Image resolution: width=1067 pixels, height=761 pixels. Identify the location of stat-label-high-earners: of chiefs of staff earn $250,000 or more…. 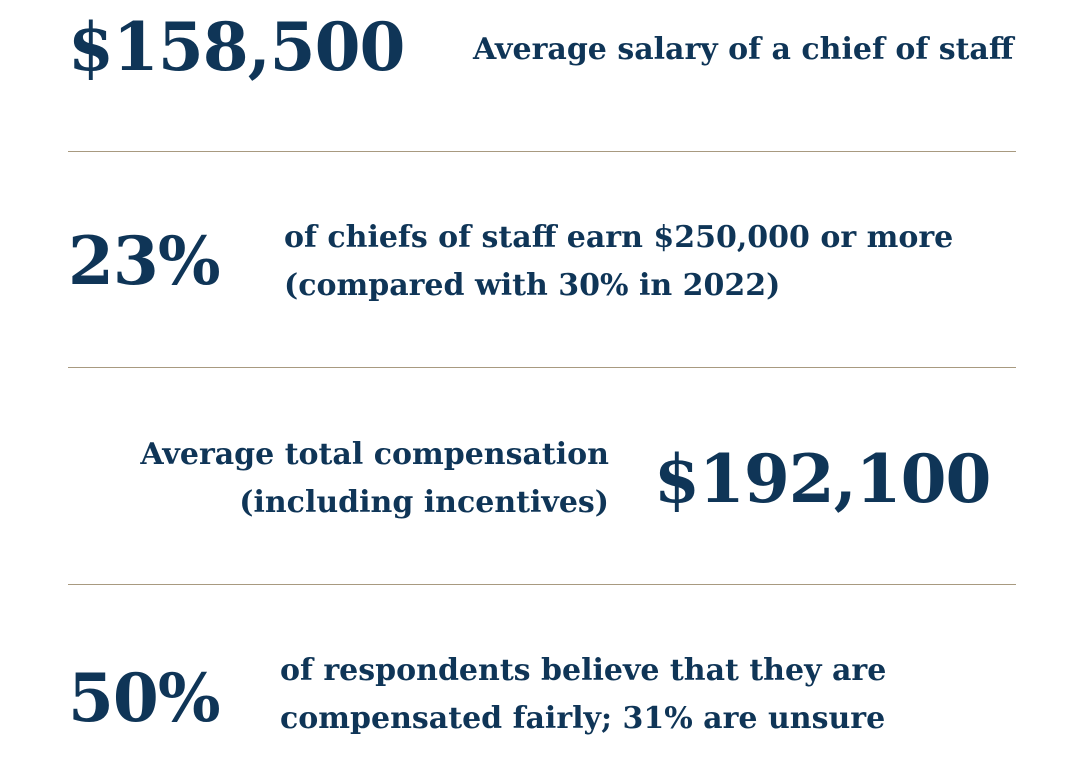
(618, 262).